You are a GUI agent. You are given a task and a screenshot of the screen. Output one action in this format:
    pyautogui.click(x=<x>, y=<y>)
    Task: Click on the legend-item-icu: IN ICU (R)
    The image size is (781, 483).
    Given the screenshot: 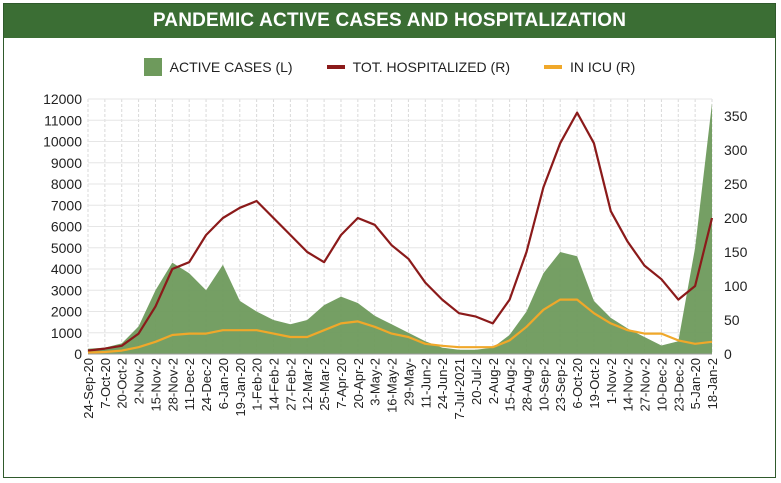 What is the action you would take?
    pyautogui.click(x=589, y=67)
    